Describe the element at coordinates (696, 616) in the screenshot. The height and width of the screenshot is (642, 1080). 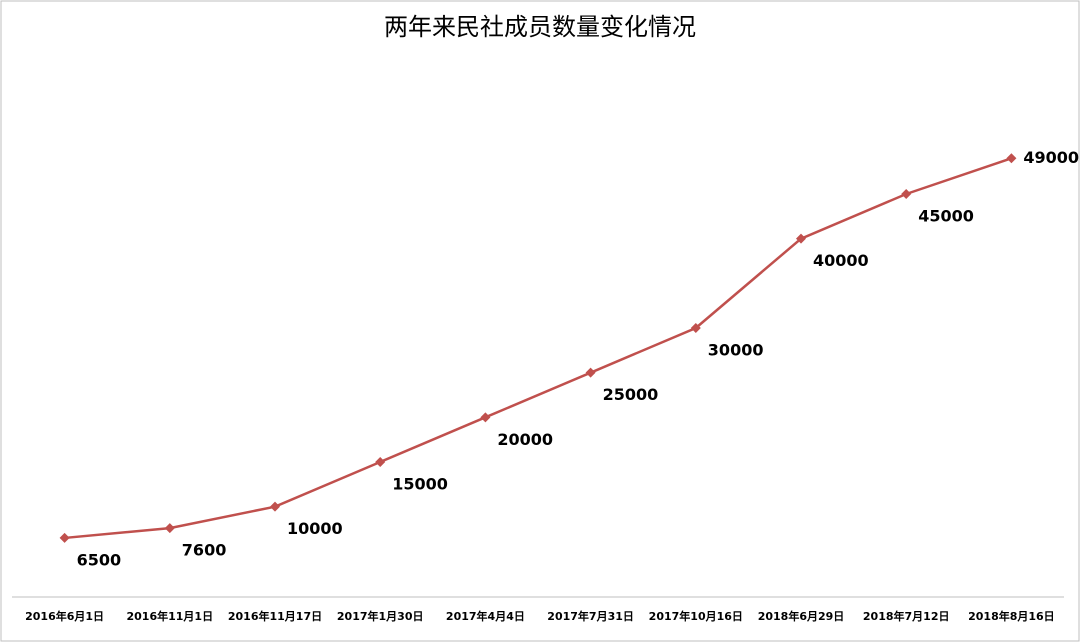
I see `x-tick-label: 2017年10月16日` at that location.